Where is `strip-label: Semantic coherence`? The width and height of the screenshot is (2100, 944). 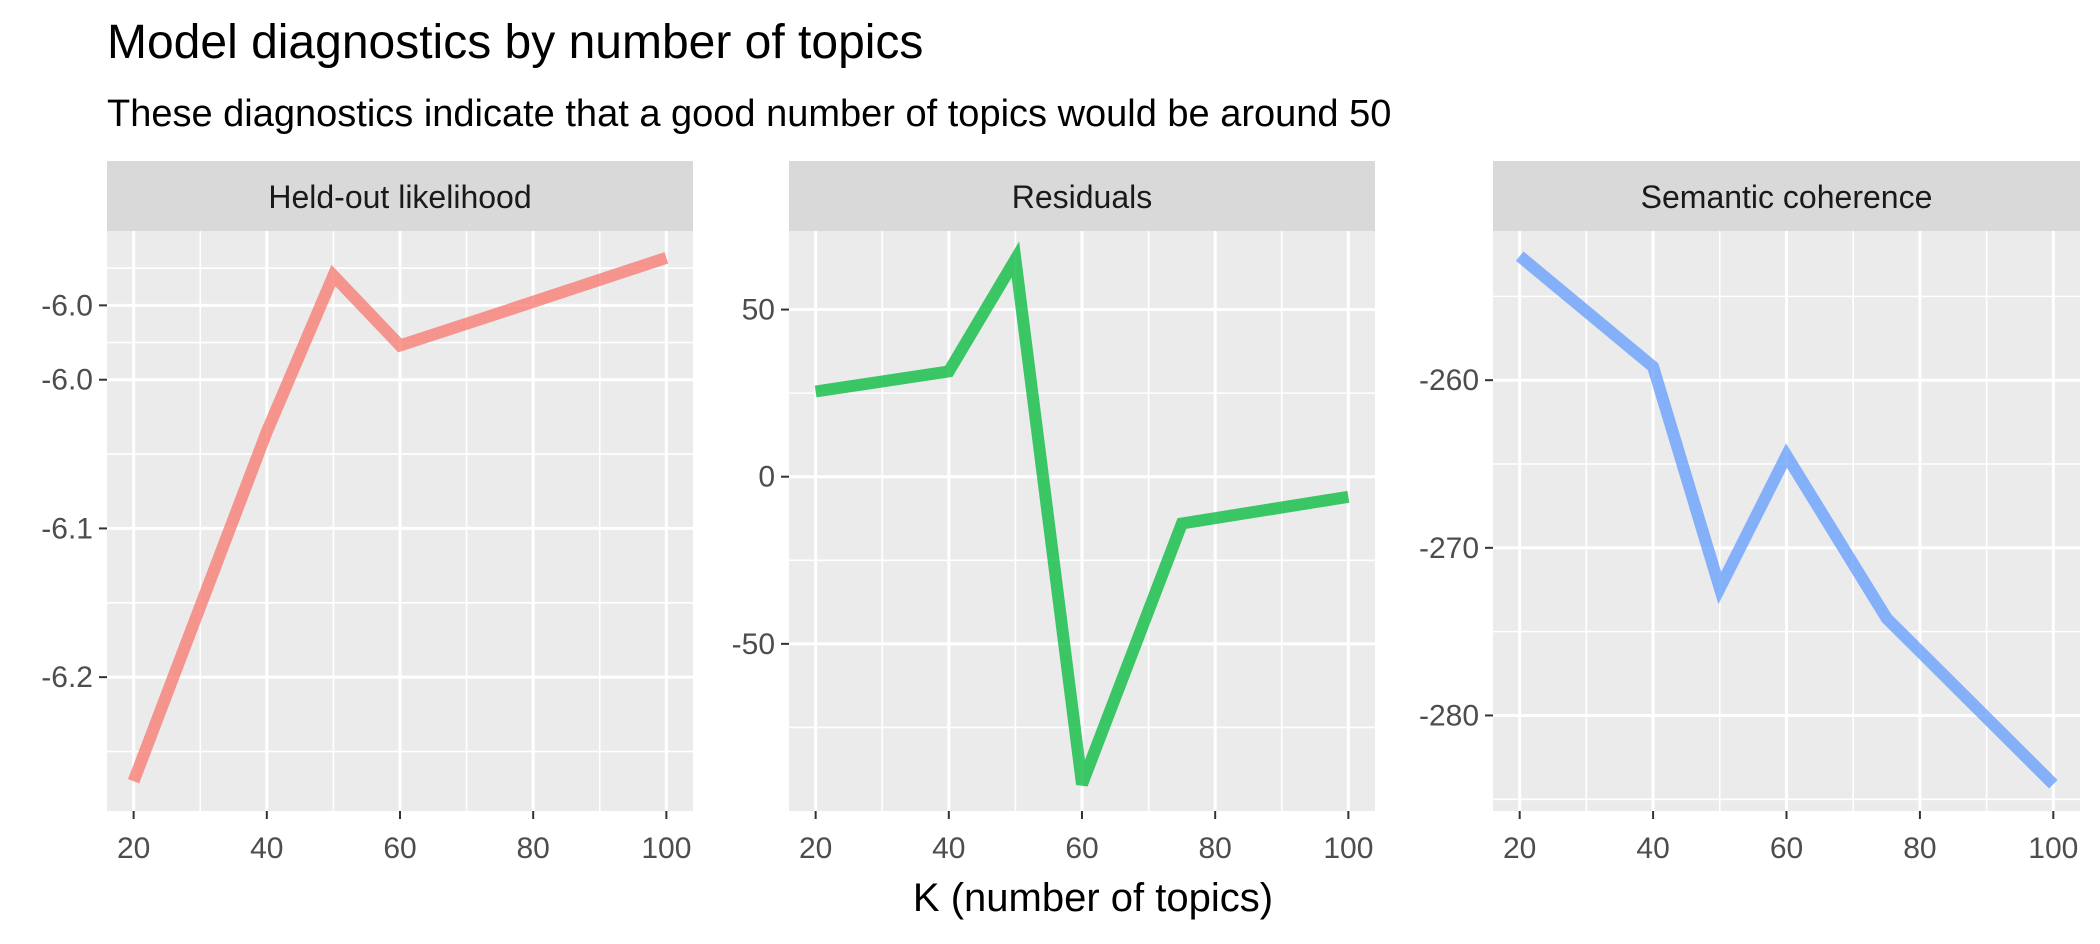 strip-label: Semantic coherence is located at coordinates (1787, 197).